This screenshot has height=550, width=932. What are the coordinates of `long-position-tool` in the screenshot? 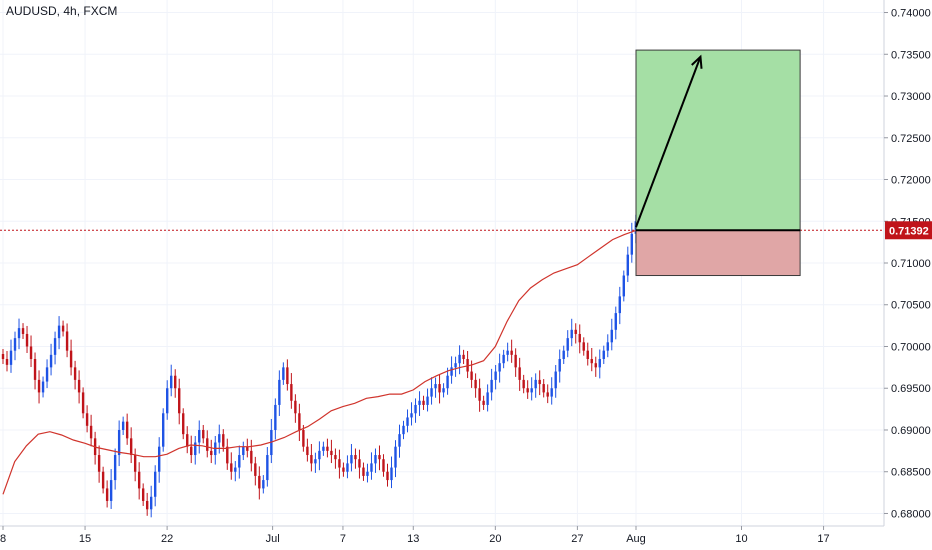 It's located at (718, 163).